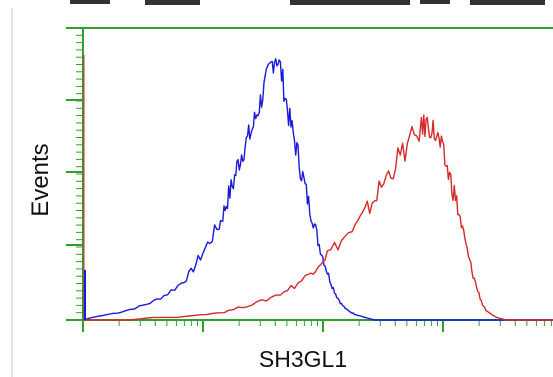 The width and height of the screenshot is (553, 377). Describe the element at coordinates (307, 2) in the screenshot. I see `cropped-header-fragment` at that location.